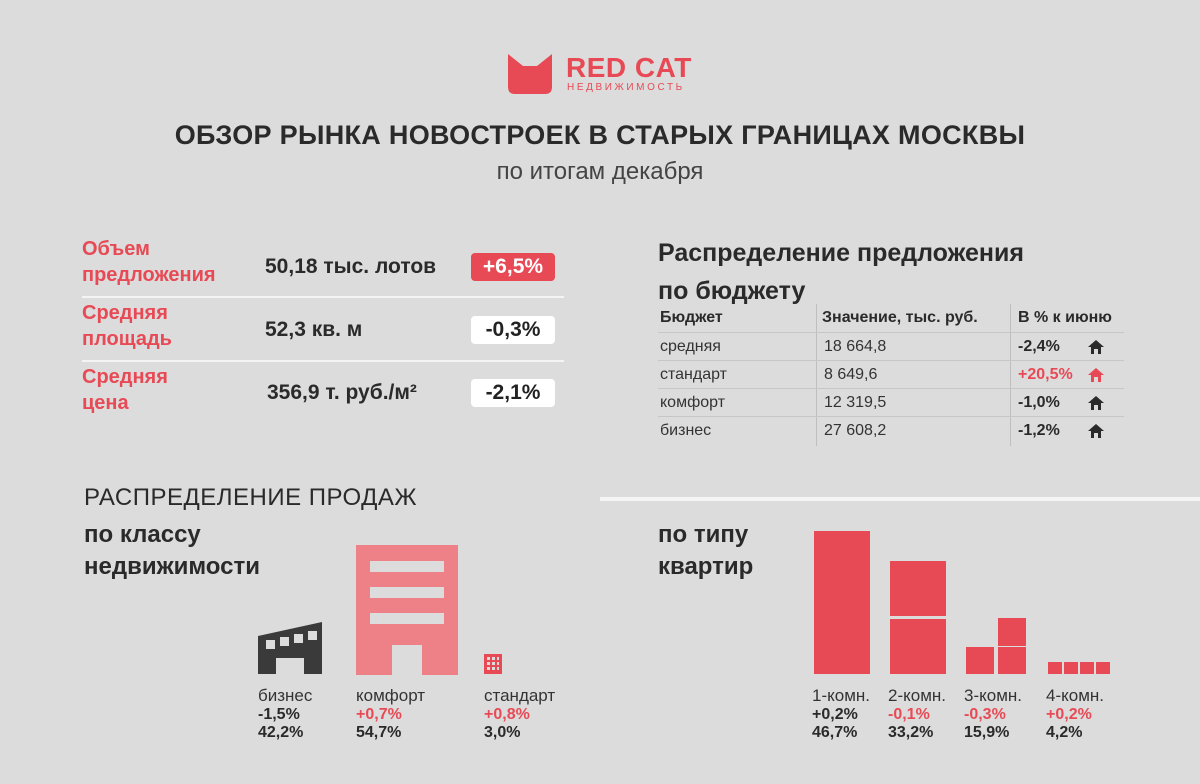 This screenshot has width=1200, height=784. What do you see at coordinates (351, 266) in the screenshot?
I see `kpi-value-supply: 50,18 тыс. лотов` at bounding box center [351, 266].